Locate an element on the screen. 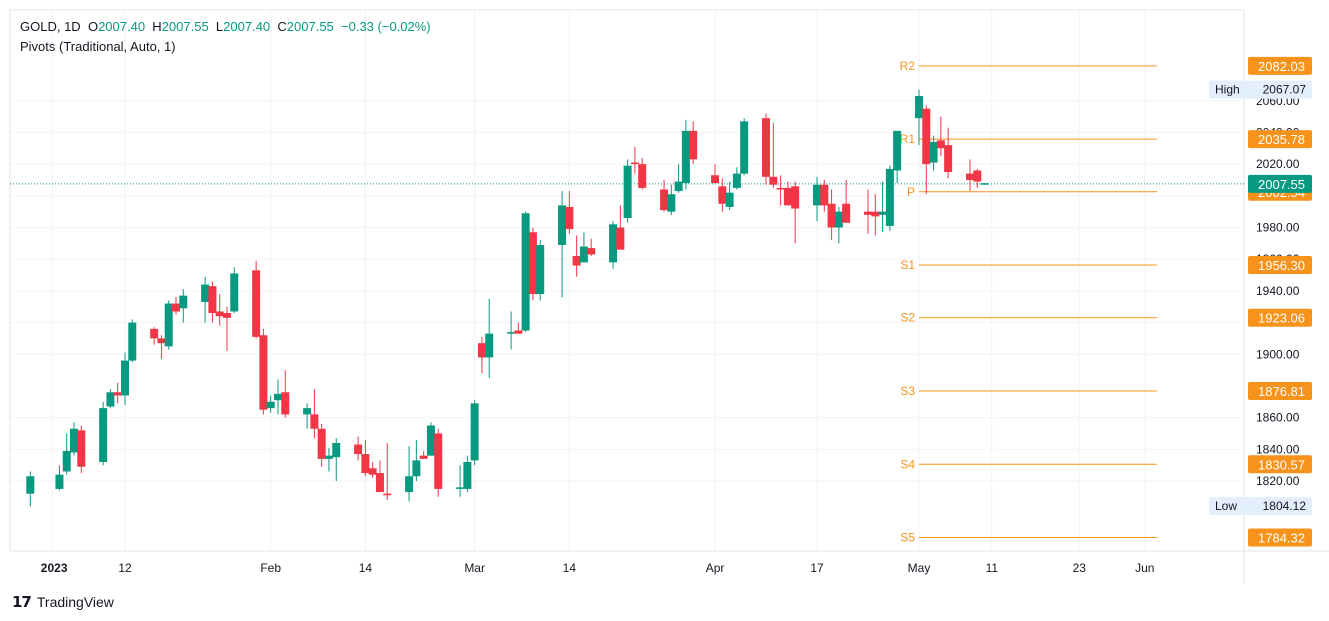  pivot-s1-badge is located at coordinates (1280, 265).